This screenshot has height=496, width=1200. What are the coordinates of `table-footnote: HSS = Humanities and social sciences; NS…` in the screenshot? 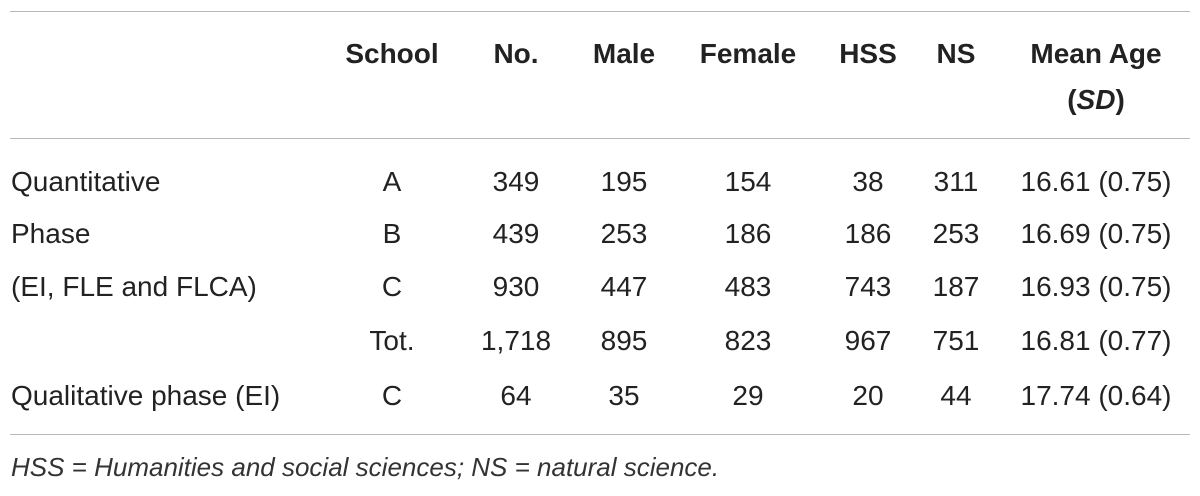 It's located at (365, 467).